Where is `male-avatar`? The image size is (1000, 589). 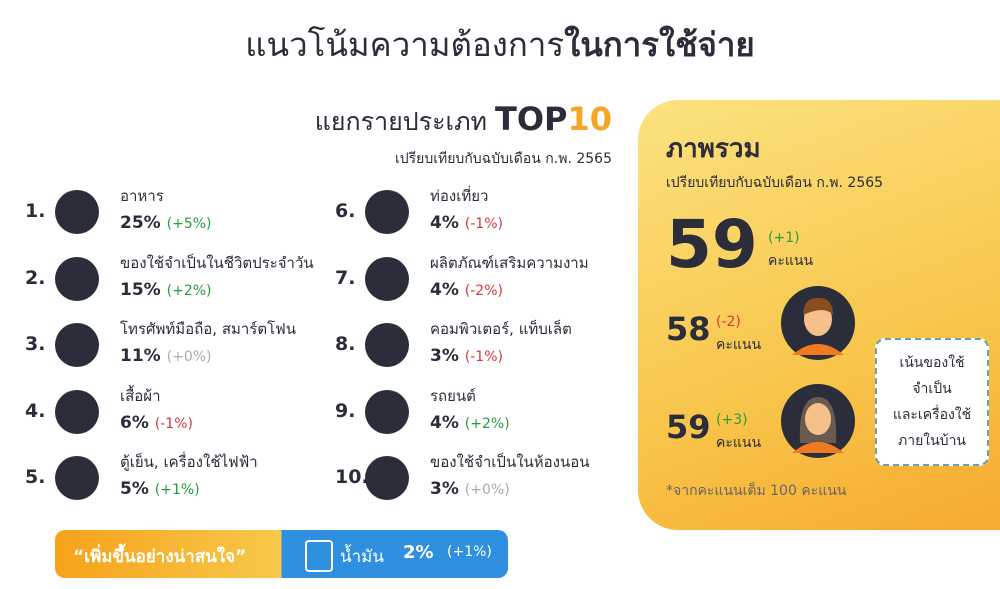
male-avatar is located at coordinates (818, 323).